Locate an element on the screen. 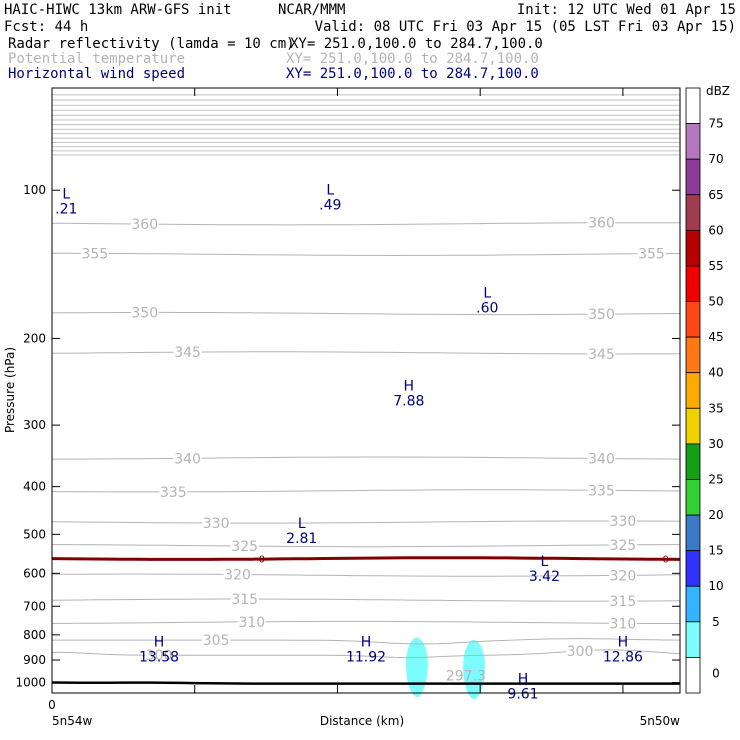  wind-extremum-value: .21 is located at coordinates (66, 210).